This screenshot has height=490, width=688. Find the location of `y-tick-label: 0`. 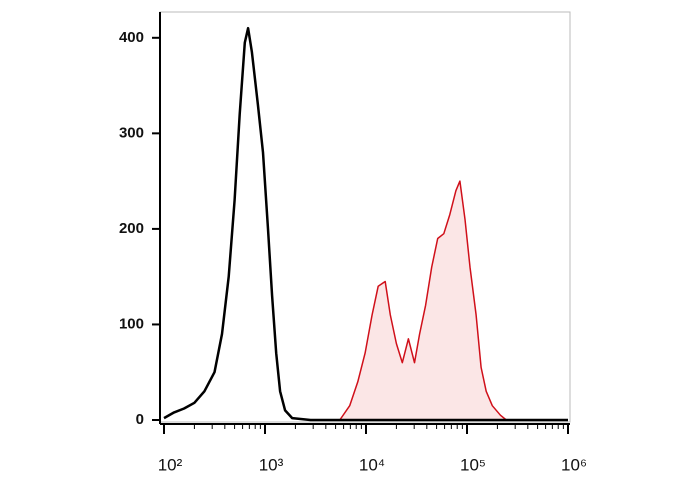

y-tick-label: 0 is located at coordinates (140, 419).